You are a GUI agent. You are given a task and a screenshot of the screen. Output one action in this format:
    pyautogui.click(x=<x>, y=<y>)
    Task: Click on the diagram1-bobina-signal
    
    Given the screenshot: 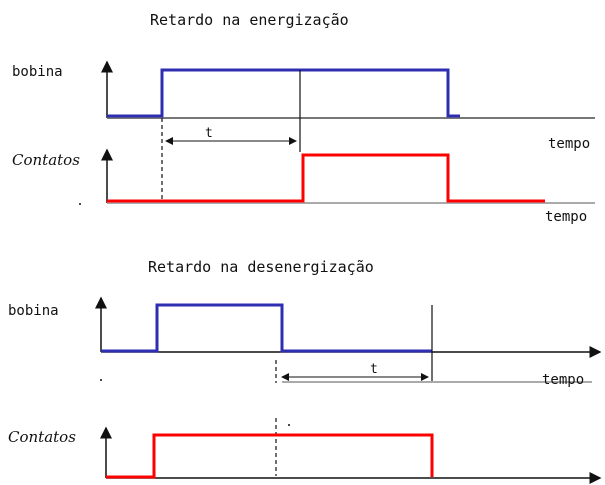 What is the action you would take?
    pyautogui.click(x=283, y=93)
    